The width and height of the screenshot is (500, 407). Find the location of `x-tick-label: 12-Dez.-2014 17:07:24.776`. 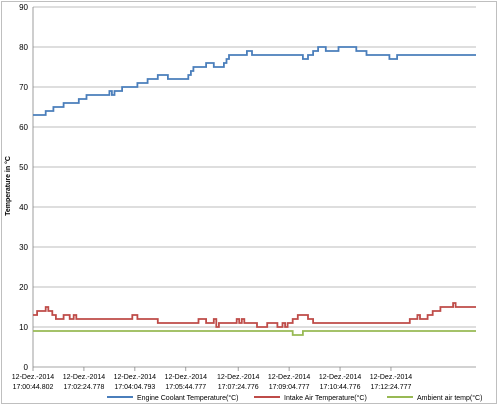

x-tick-label: 12-Dez.-2014 17:07:24.776 is located at coordinates (238, 382).